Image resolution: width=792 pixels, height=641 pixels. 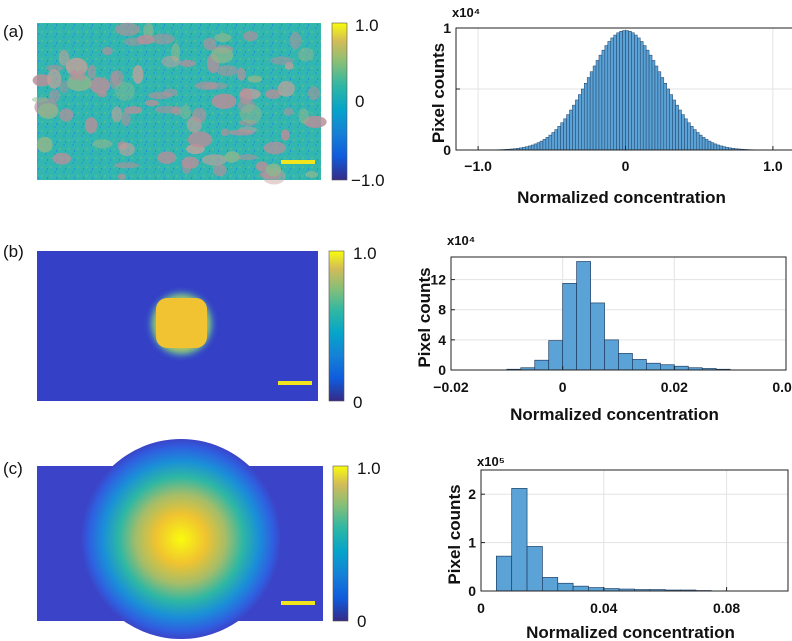 I want to click on colorbar-c: 1.0 0, so click(x=356, y=545).